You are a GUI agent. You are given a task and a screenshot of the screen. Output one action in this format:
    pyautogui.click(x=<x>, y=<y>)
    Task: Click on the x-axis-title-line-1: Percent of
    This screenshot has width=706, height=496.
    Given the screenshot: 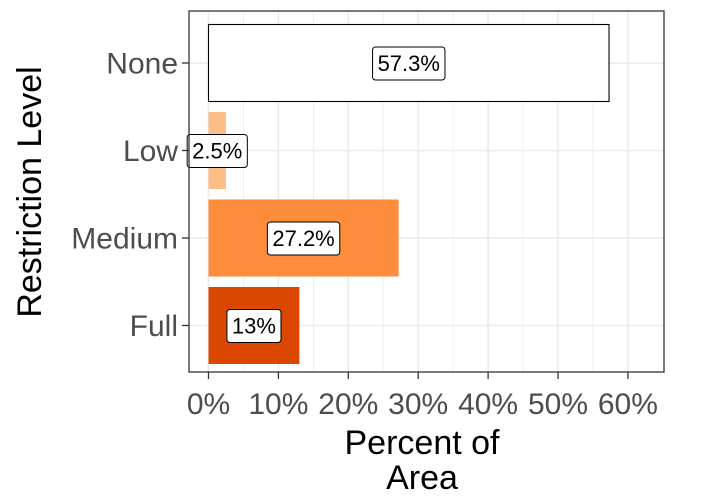 What is the action you would take?
    pyautogui.click(x=423, y=443)
    